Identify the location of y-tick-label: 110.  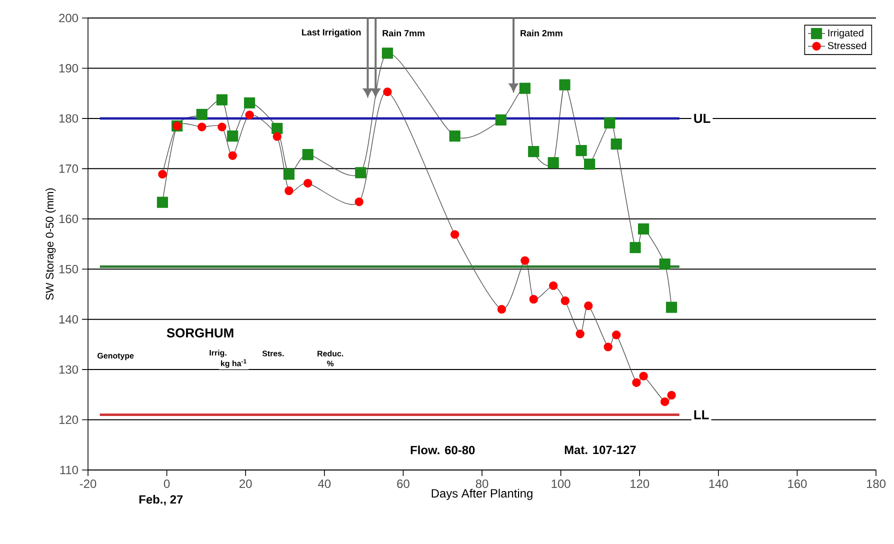
(69, 470).